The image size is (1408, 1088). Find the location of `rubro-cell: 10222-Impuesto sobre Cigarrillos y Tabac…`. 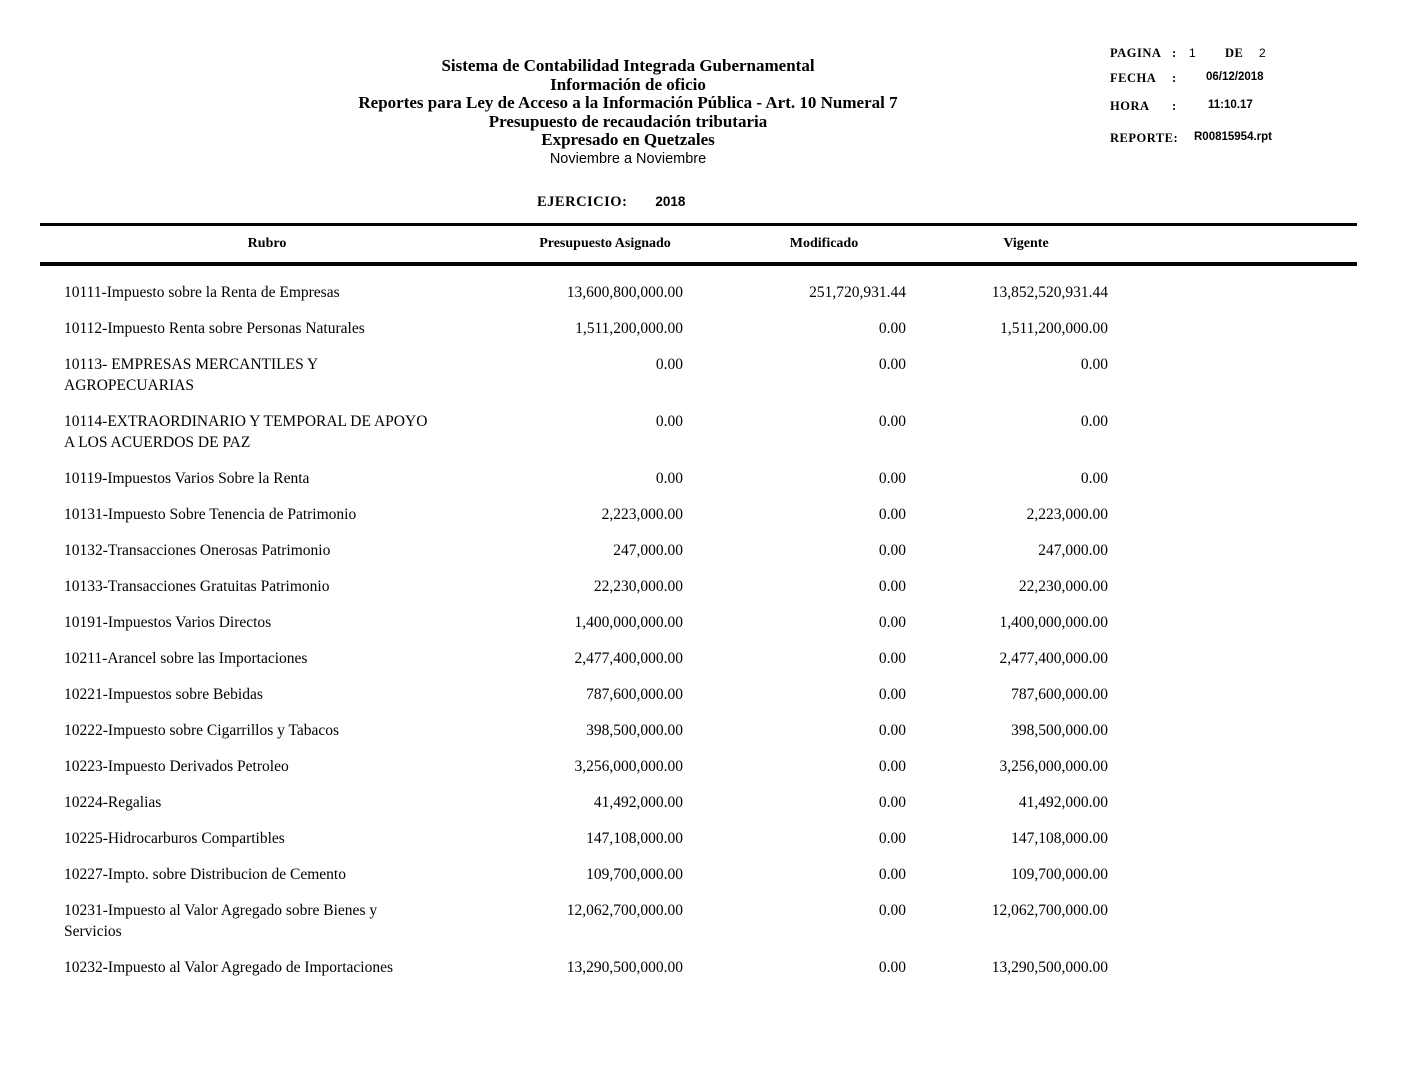

rubro-cell: 10222-Impuesto sobre Cigarrillos y Tabac… is located at coordinates (201, 730).